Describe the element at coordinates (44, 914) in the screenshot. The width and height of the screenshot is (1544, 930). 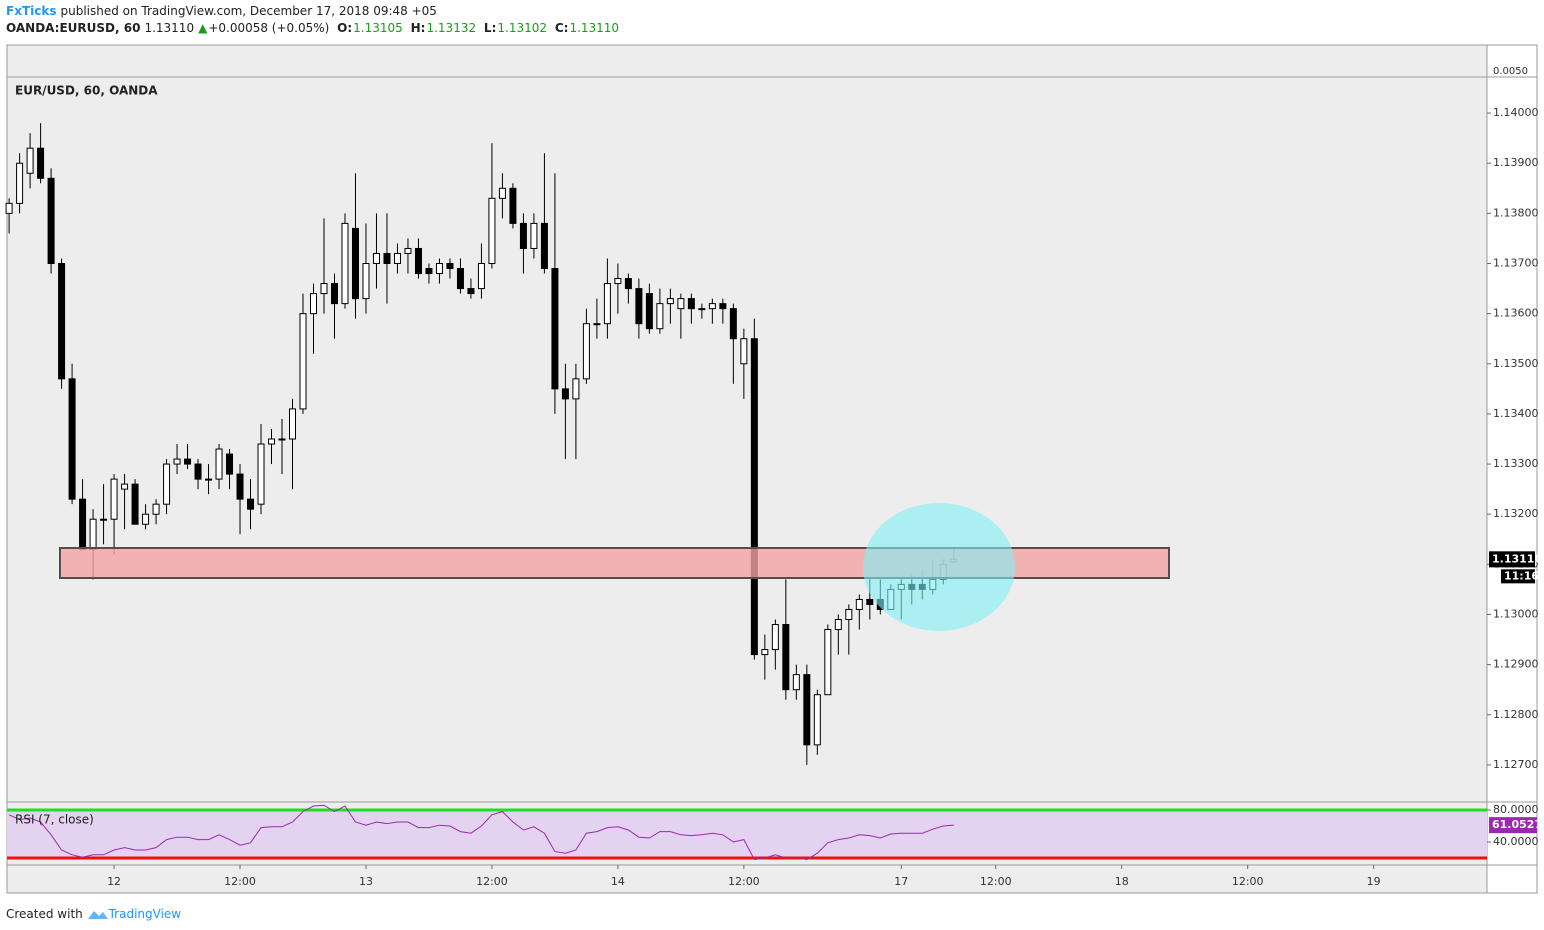
I see `created-with: Created with` at that location.